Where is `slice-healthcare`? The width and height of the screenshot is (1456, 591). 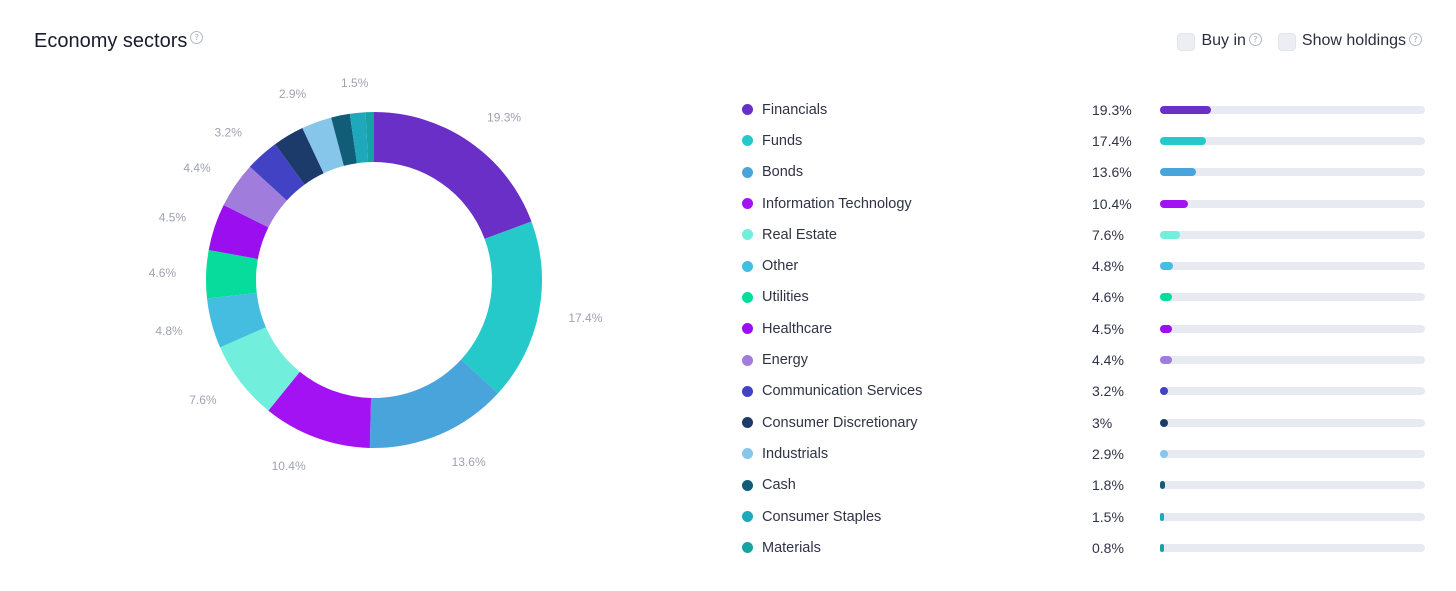
slice-healthcare is located at coordinates (238, 232).